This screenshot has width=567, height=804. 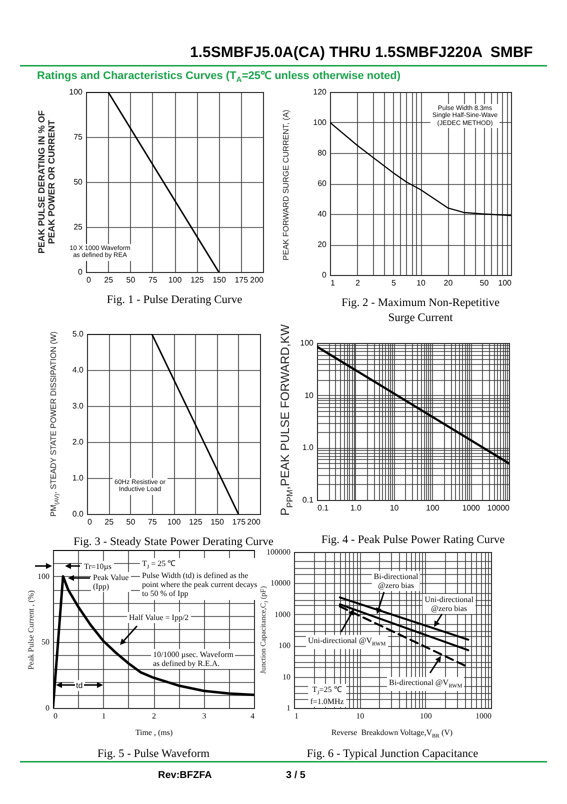 I want to click on x-tick-label: 5, so click(x=394, y=283).